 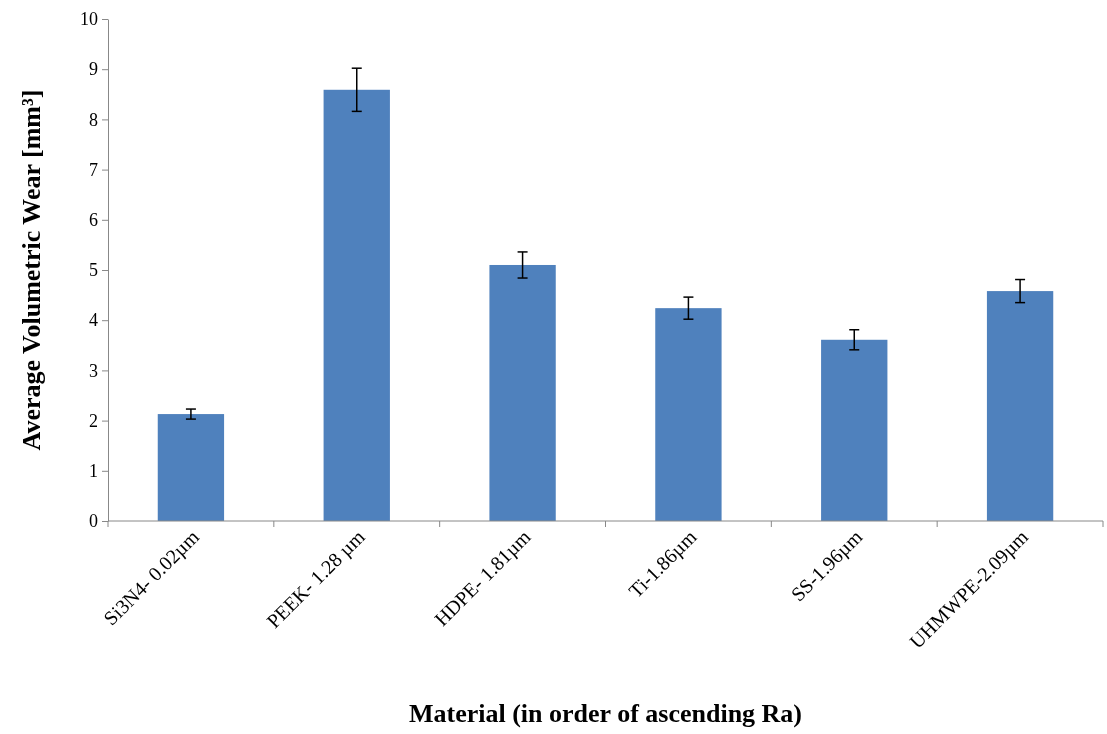 What do you see at coordinates (93, 270) in the screenshot?
I see `y-tick-label: 5` at bounding box center [93, 270].